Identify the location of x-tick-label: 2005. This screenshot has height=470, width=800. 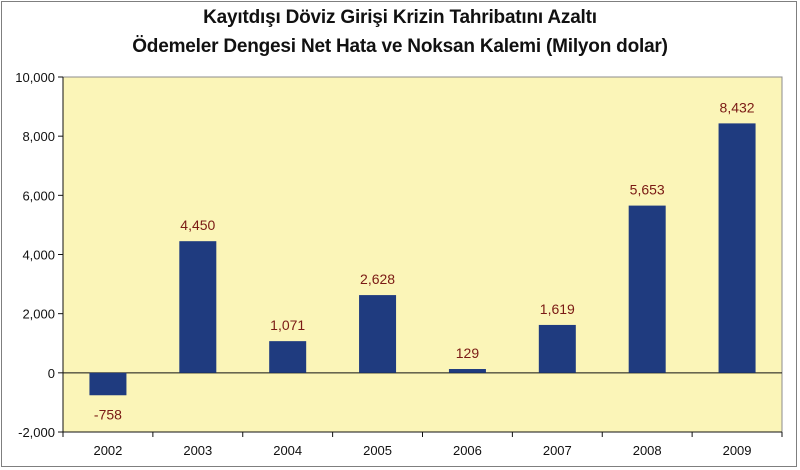
(377, 450).